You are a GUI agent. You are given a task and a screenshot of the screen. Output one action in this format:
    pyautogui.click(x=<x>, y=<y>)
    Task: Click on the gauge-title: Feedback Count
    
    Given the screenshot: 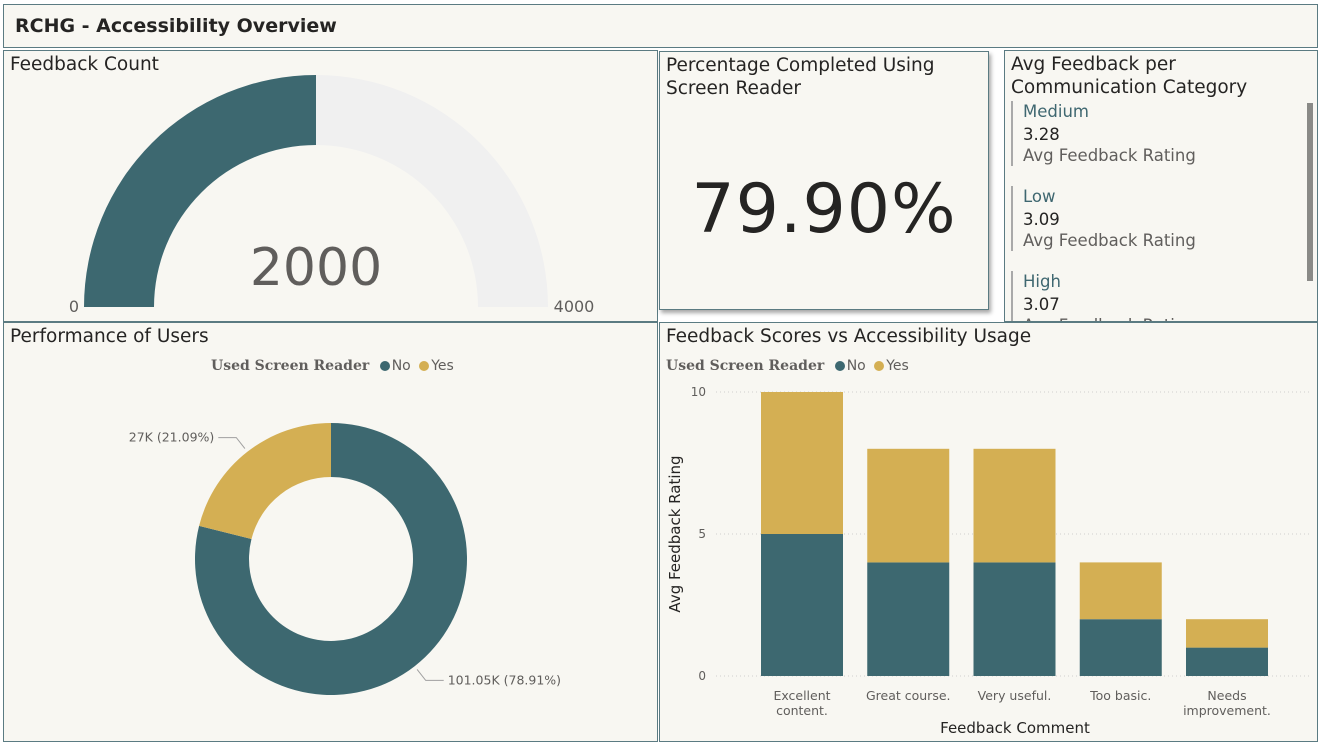 What is the action you would take?
    pyautogui.click(x=84, y=64)
    